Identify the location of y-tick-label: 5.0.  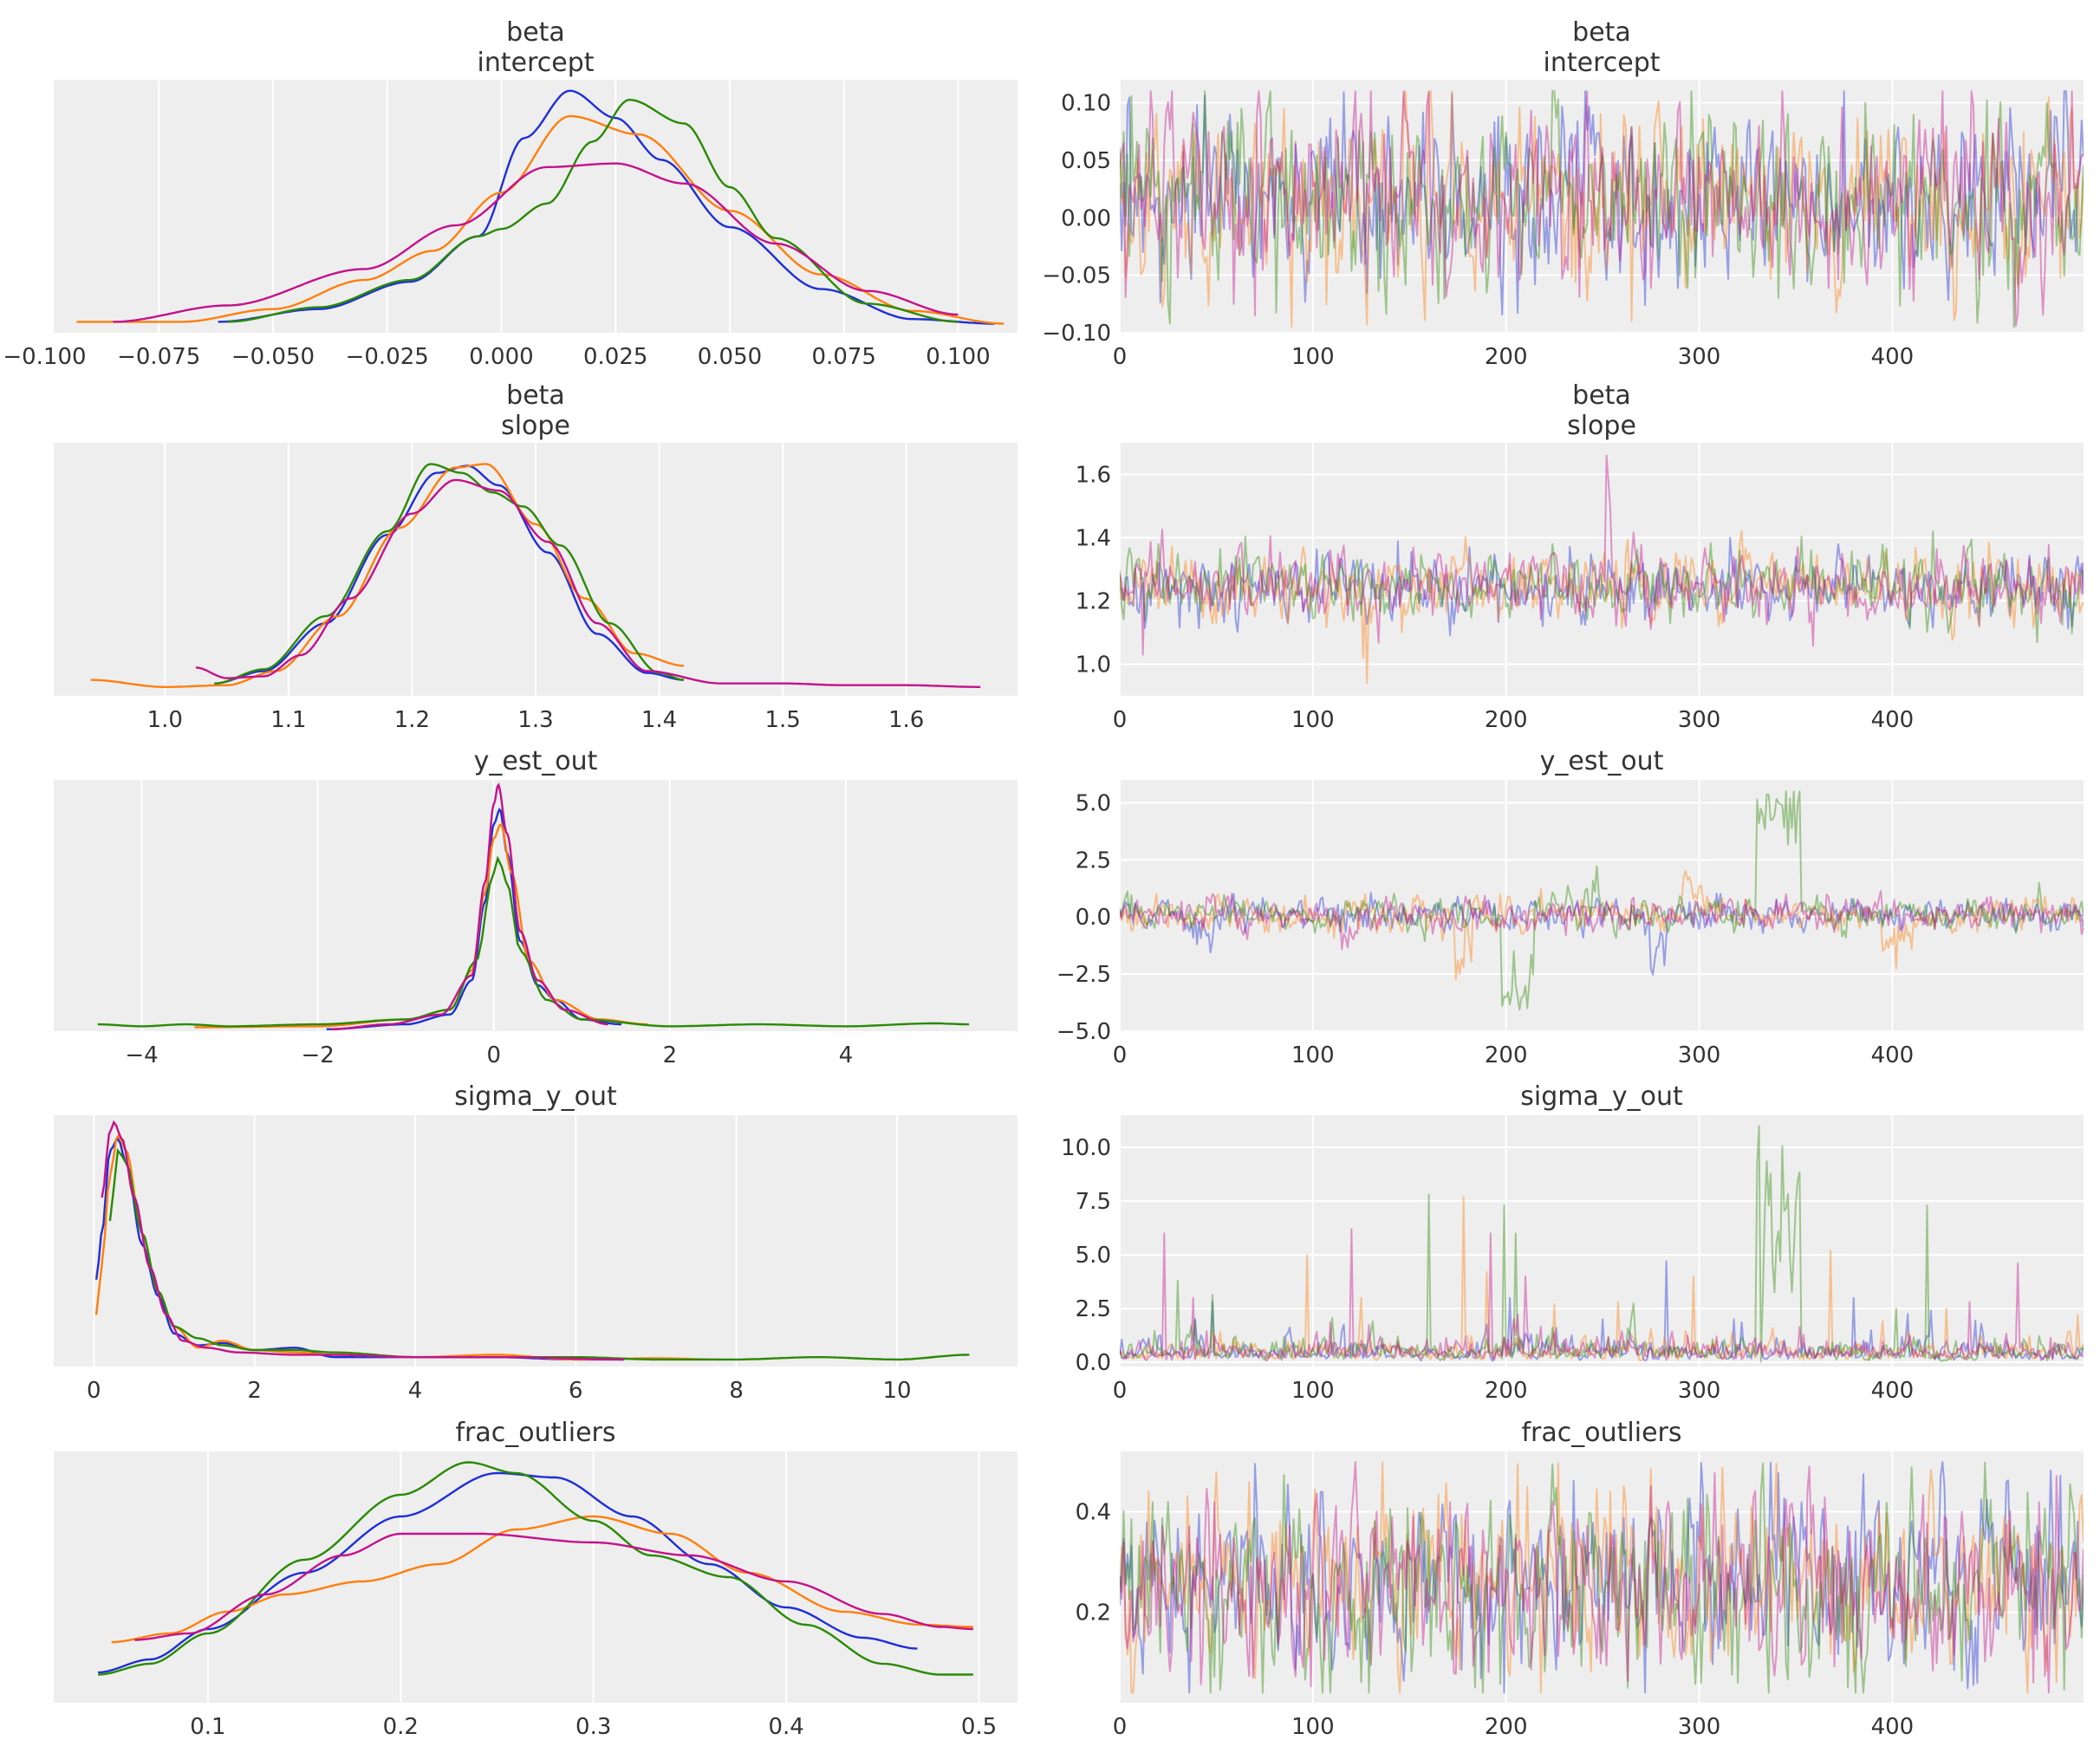
(1093, 1256).